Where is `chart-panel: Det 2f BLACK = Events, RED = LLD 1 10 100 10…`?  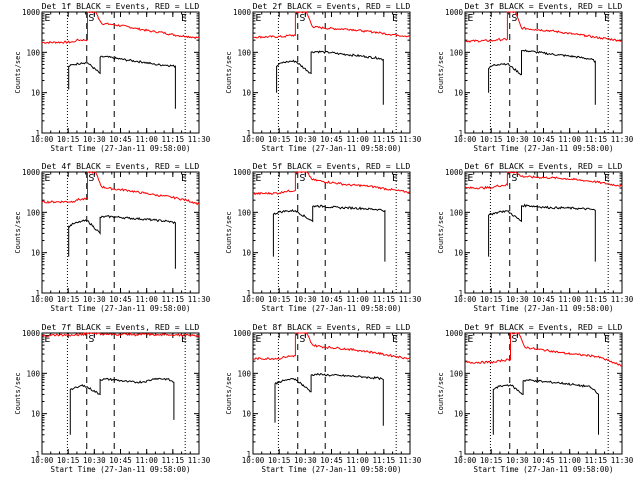
chart-panel: Det 2f BLACK = Events, RED = LLD 1 10 100 10… is located at coordinates (323, 77).